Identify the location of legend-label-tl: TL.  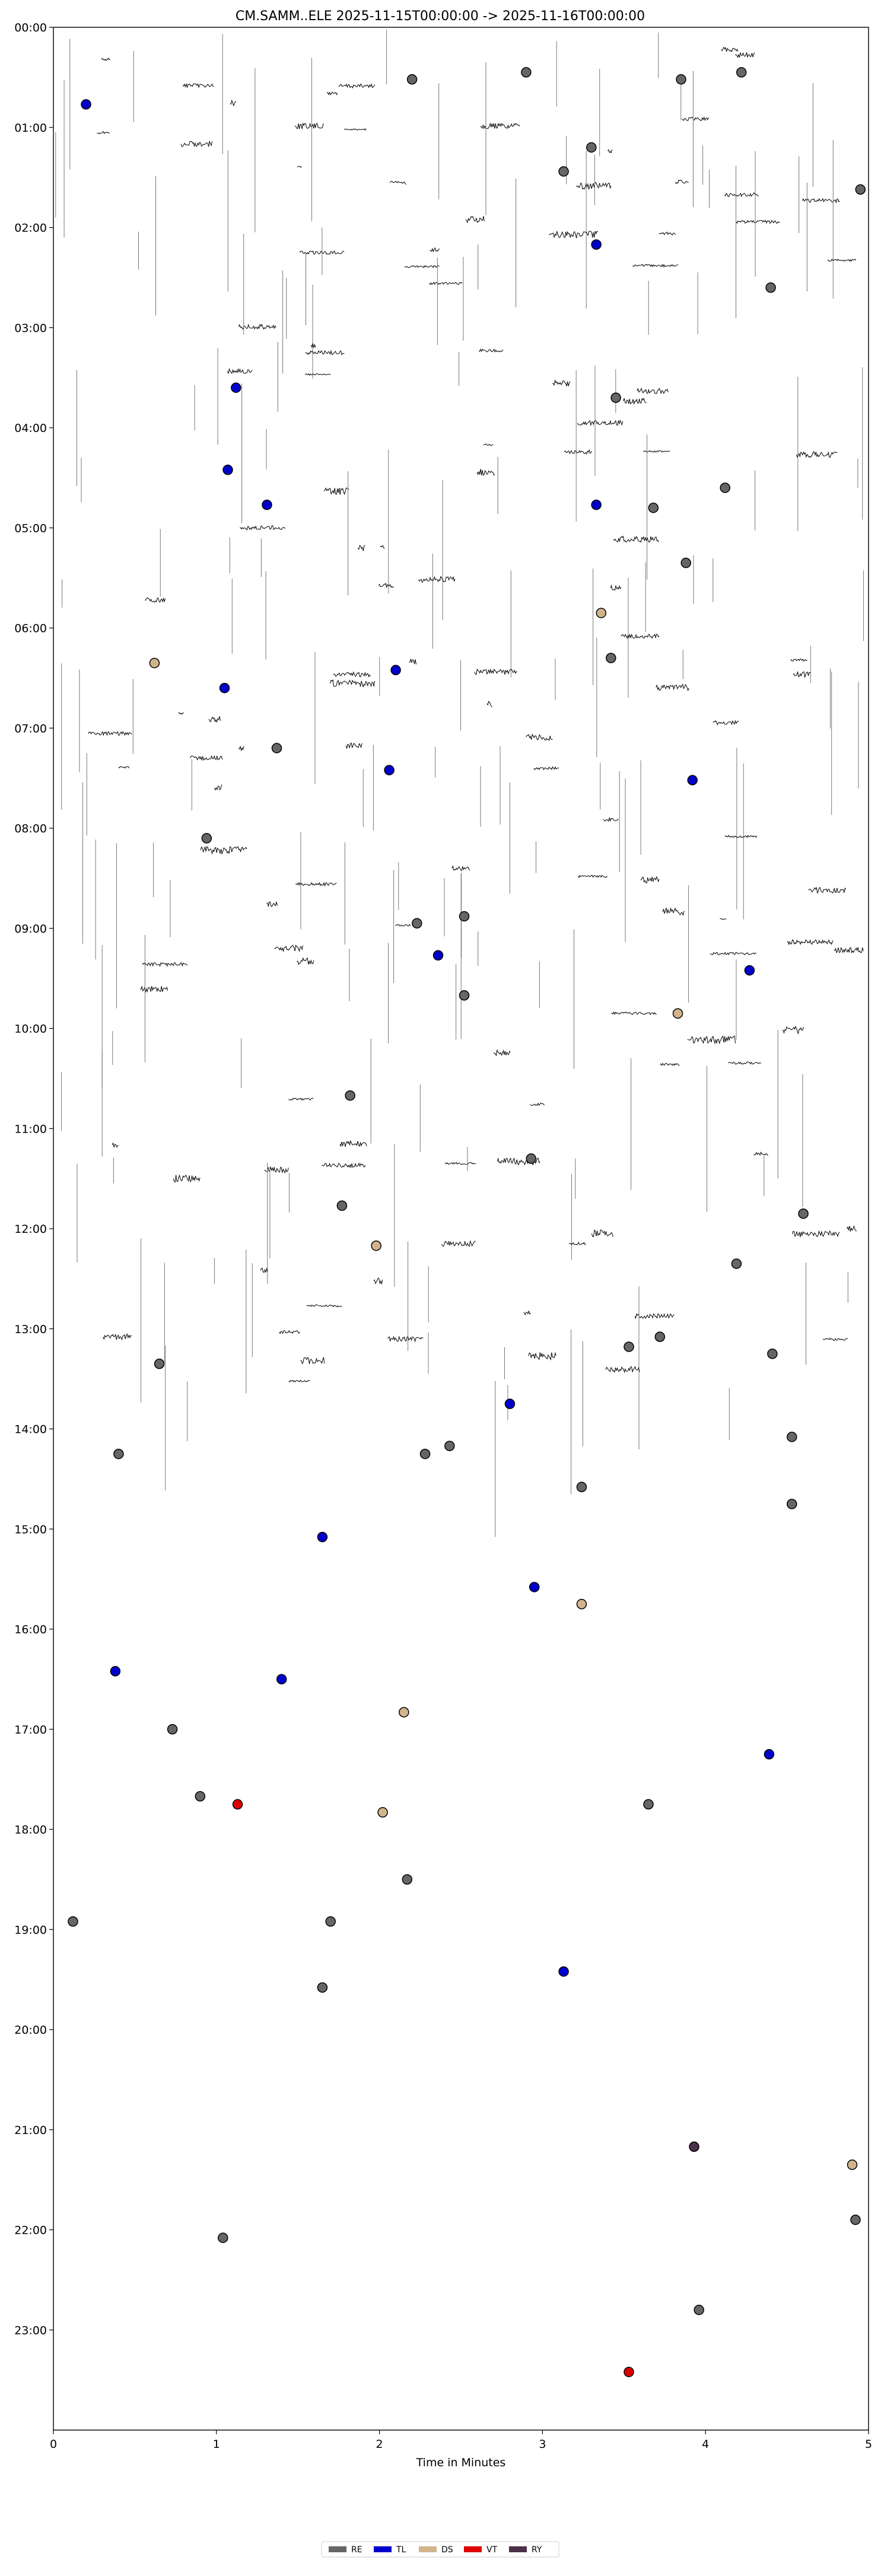
(401, 2550).